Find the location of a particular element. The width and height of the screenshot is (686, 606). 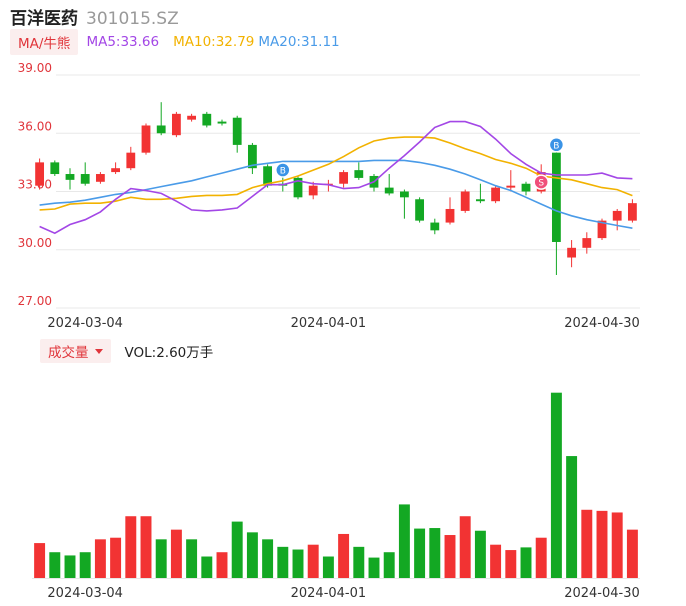

price-tick-label: 30.00 is located at coordinates (35, 243).